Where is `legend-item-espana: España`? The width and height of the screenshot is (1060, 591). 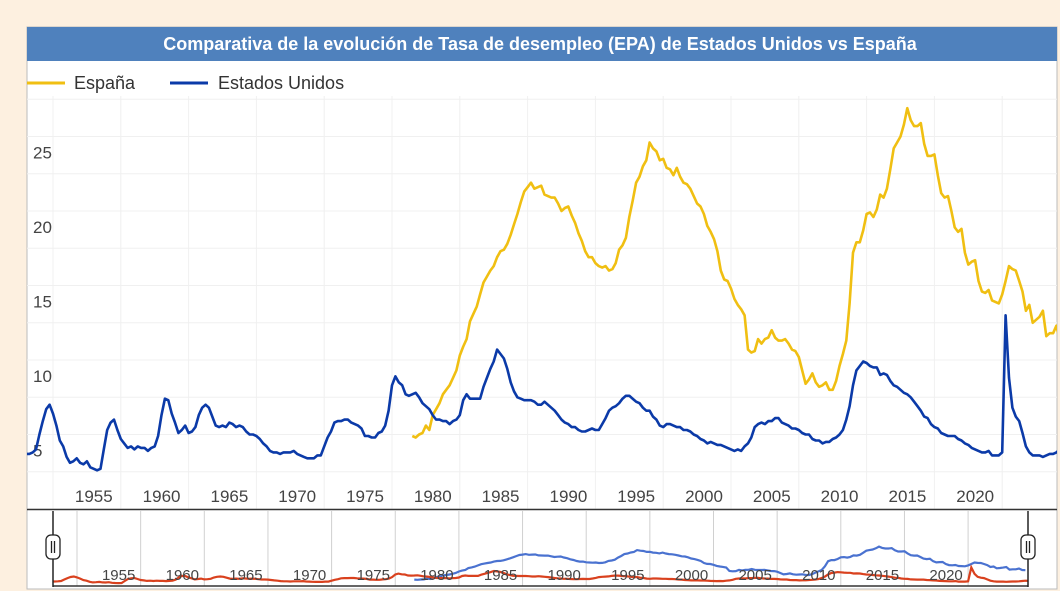 legend-item-espana: España is located at coordinates (81, 83).